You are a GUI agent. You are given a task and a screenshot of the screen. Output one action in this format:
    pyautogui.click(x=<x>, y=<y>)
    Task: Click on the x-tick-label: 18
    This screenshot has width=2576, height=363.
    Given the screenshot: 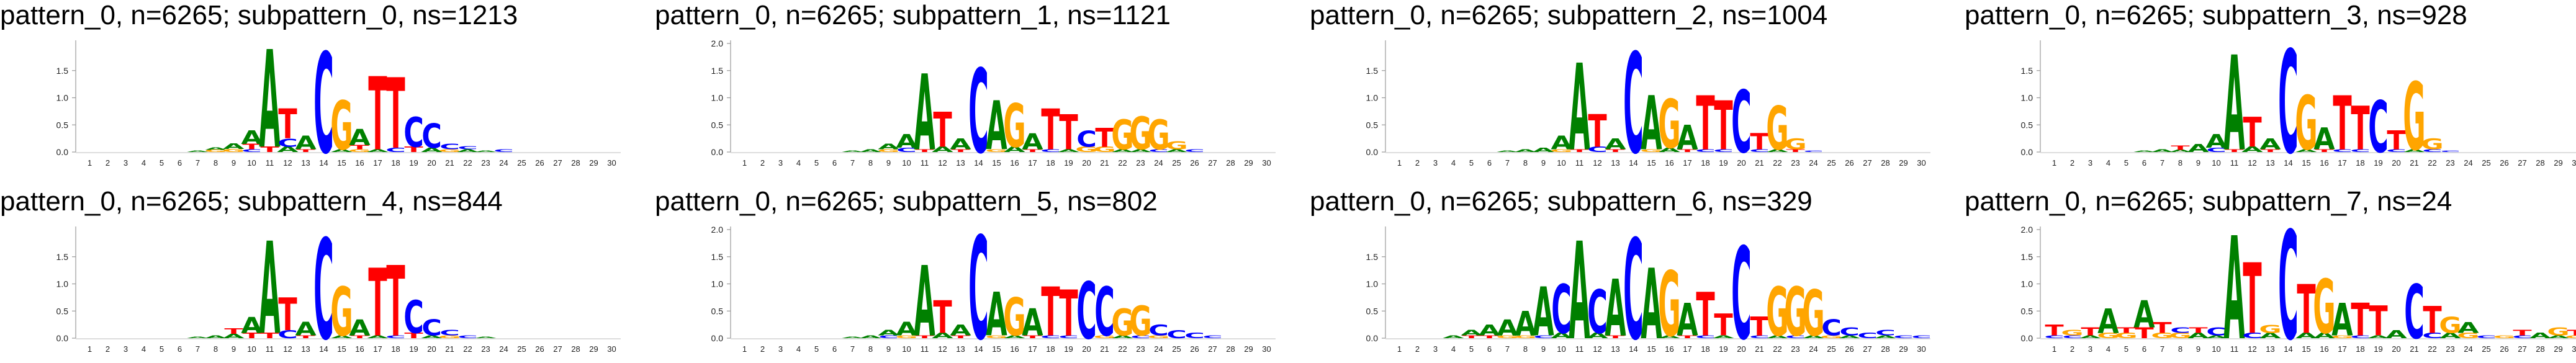 What is the action you would take?
    pyautogui.click(x=395, y=349)
    